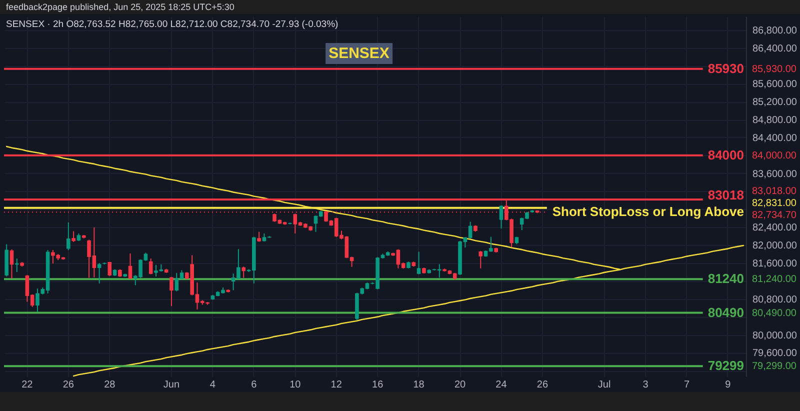  I want to click on ref-line-label: 80490, so click(726, 312).